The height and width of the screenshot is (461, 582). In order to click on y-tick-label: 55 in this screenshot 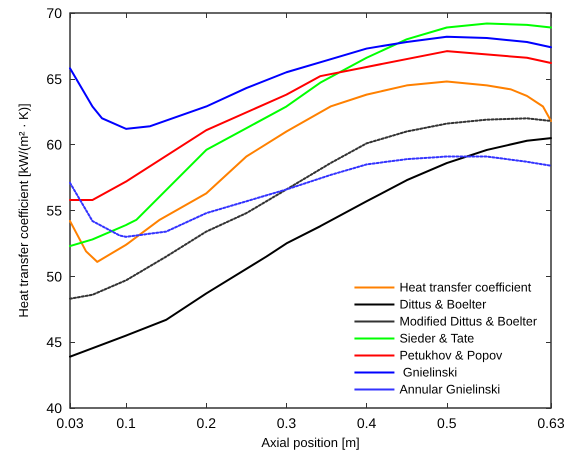, I will do `click(54, 210)`.